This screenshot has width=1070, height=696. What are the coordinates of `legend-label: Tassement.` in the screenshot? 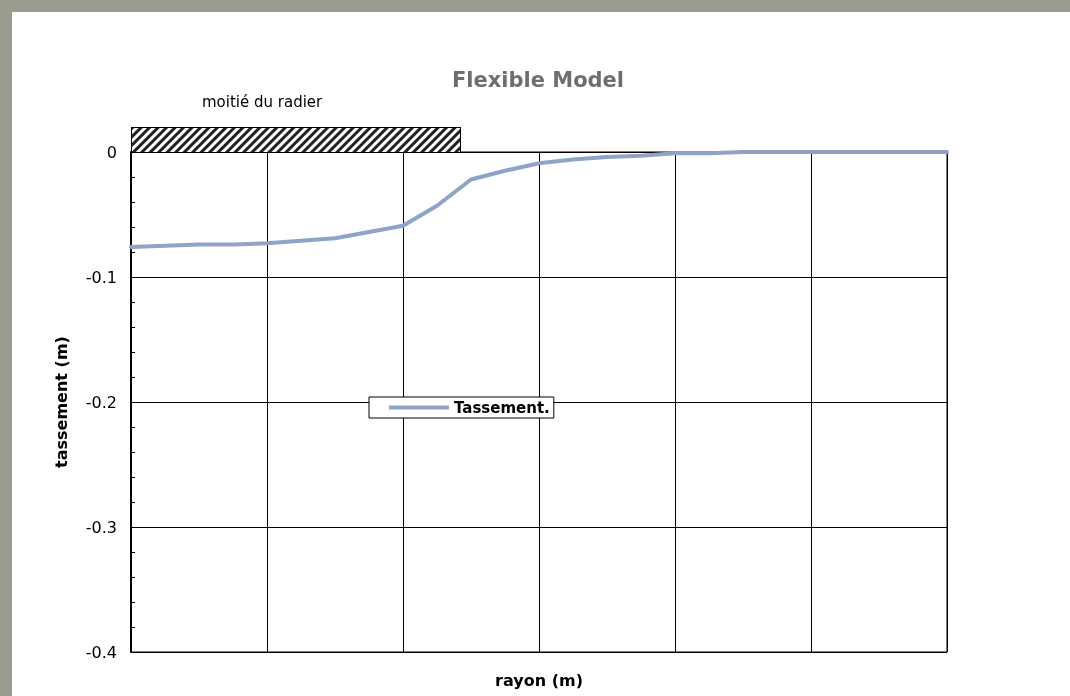 It's located at (502, 407).